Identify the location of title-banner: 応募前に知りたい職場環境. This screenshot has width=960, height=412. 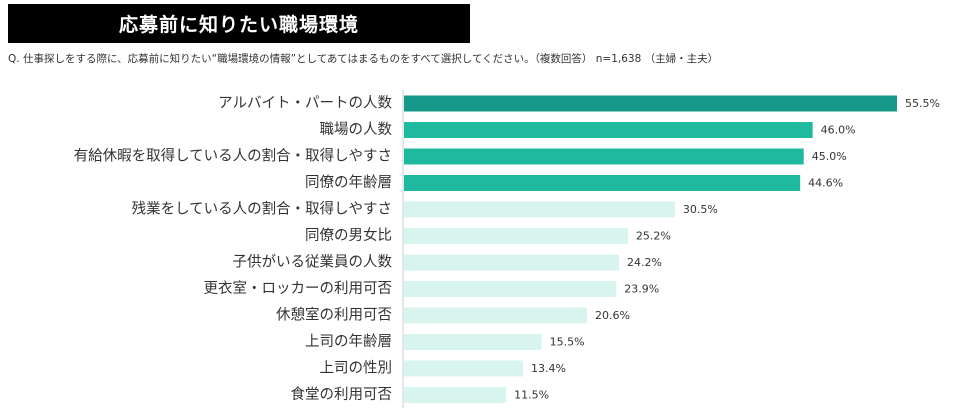
(239, 23).